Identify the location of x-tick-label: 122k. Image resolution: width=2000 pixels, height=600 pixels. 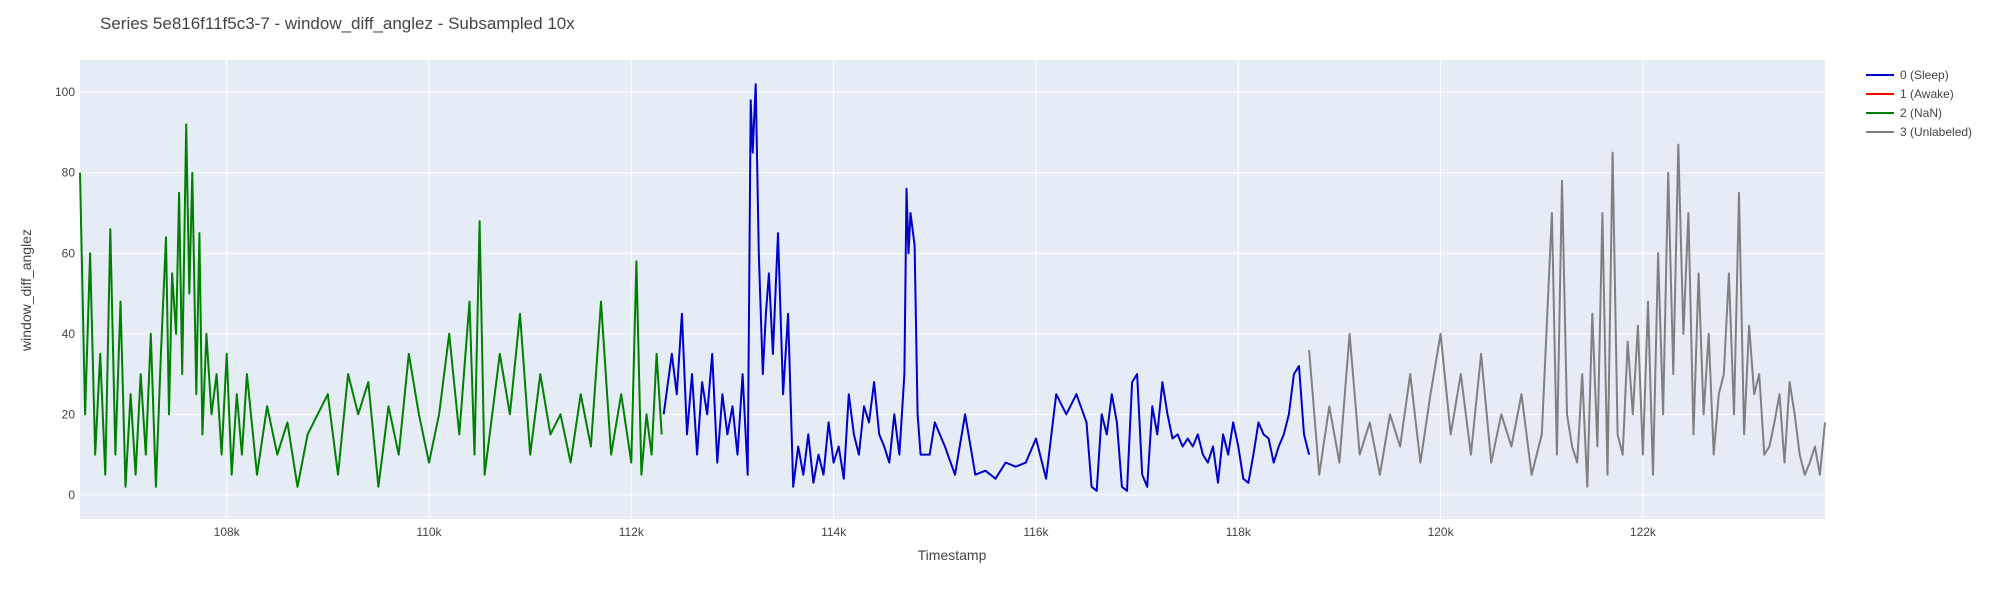
(1643, 532).